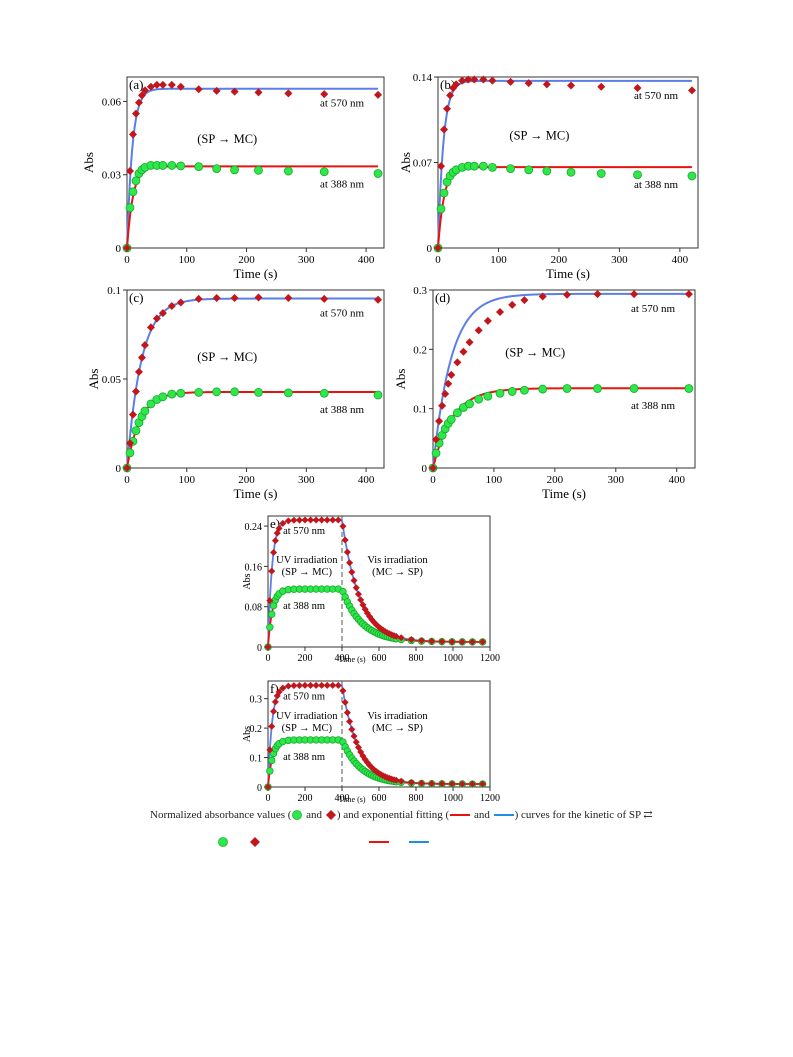 The height and width of the screenshot is (1057, 793). I want to click on annotation-reaction: (SP → MC), so click(227, 139).